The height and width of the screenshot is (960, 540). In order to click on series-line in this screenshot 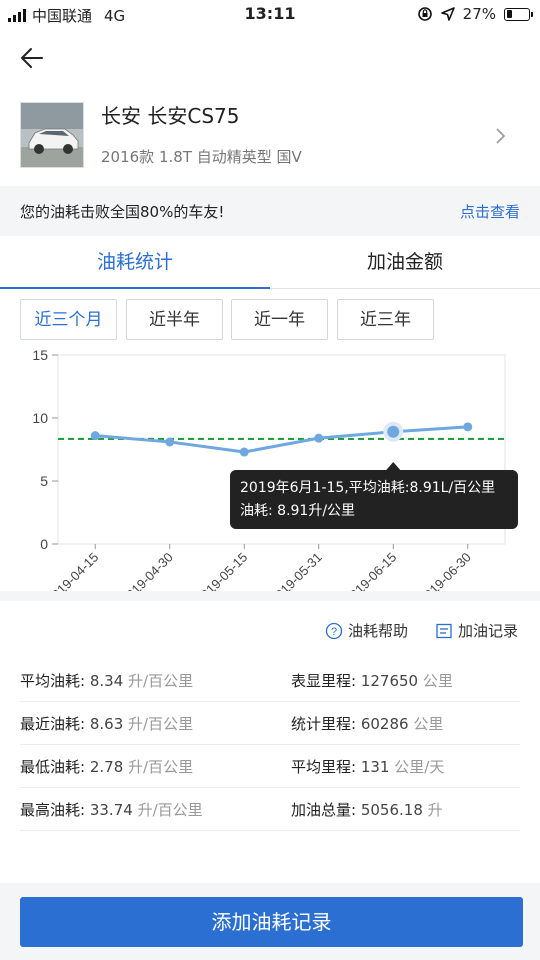, I will do `click(281, 439)`.